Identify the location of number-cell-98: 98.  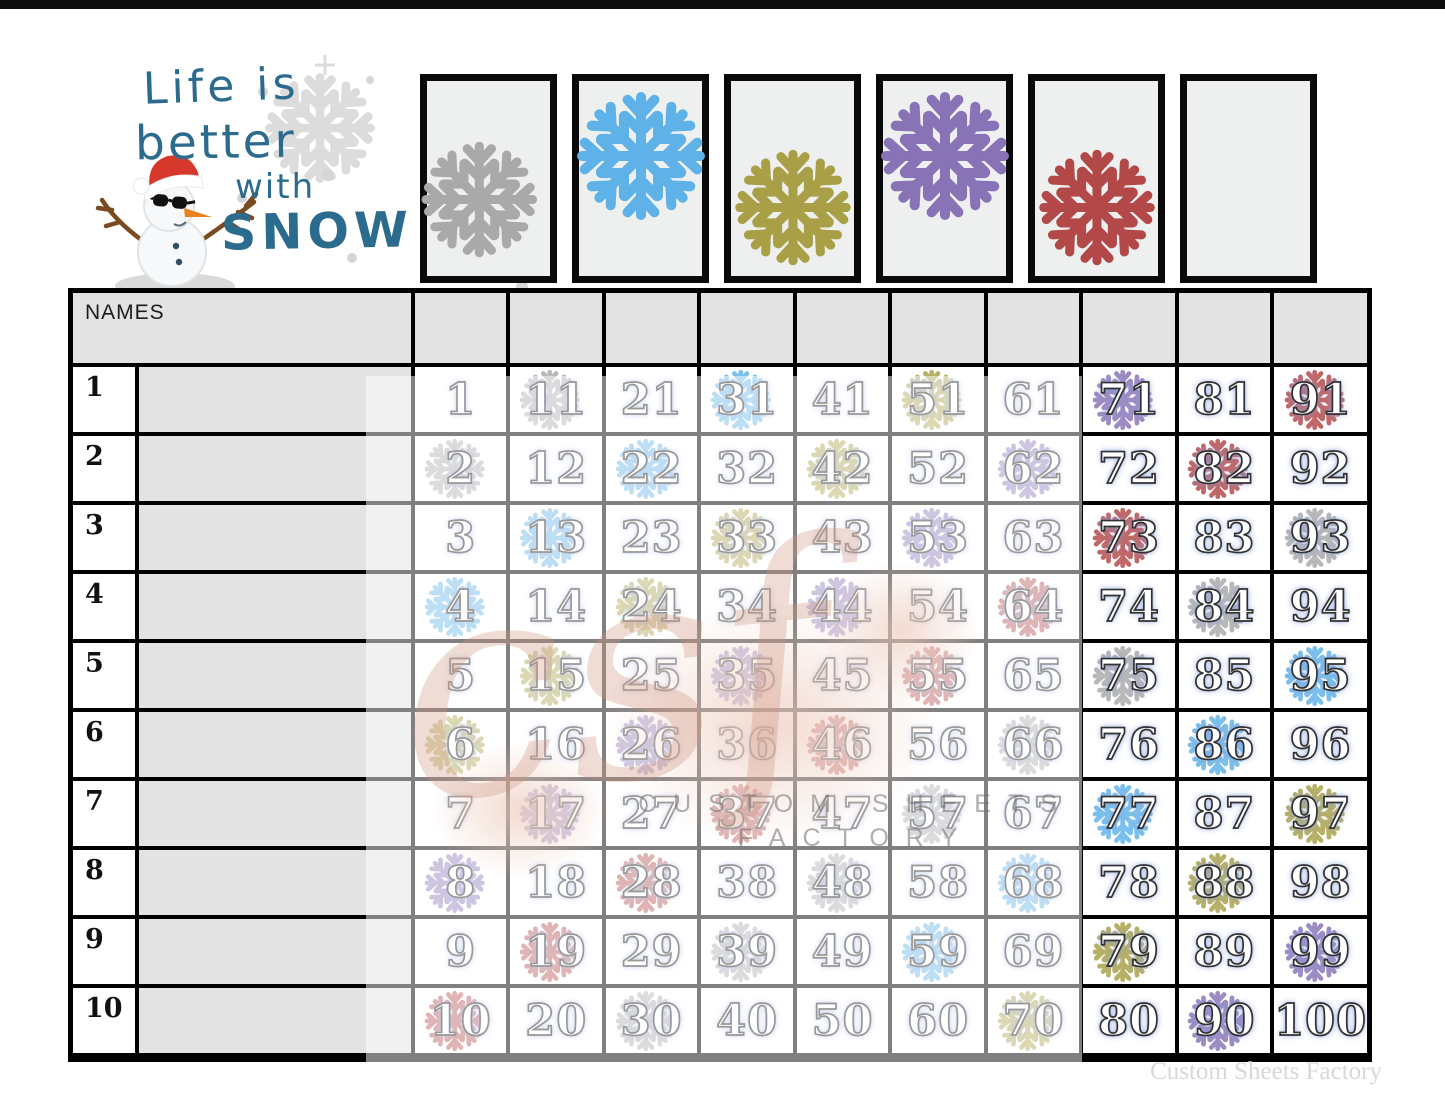
(1320, 882).